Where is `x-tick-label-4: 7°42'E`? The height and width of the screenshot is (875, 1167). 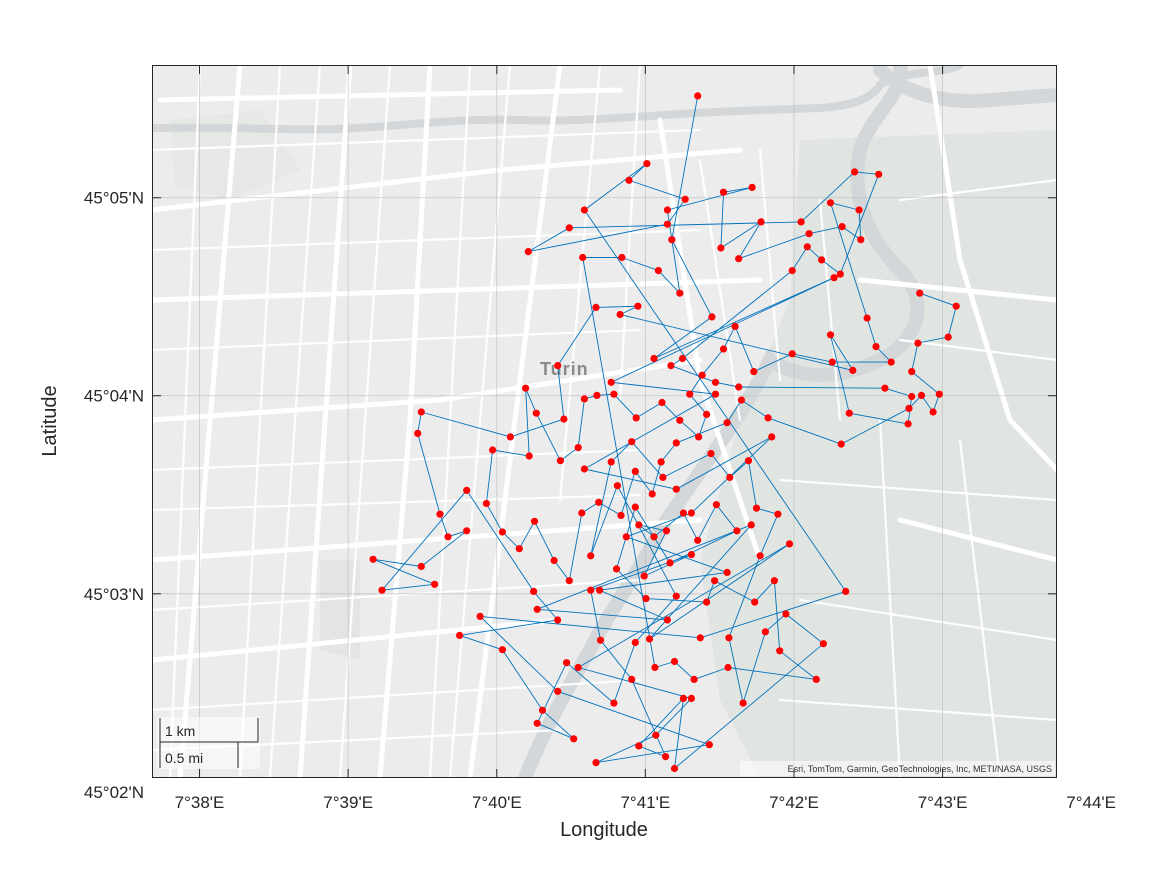 x-tick-label-4: 7°42'E is located at coordinates (794, 802).